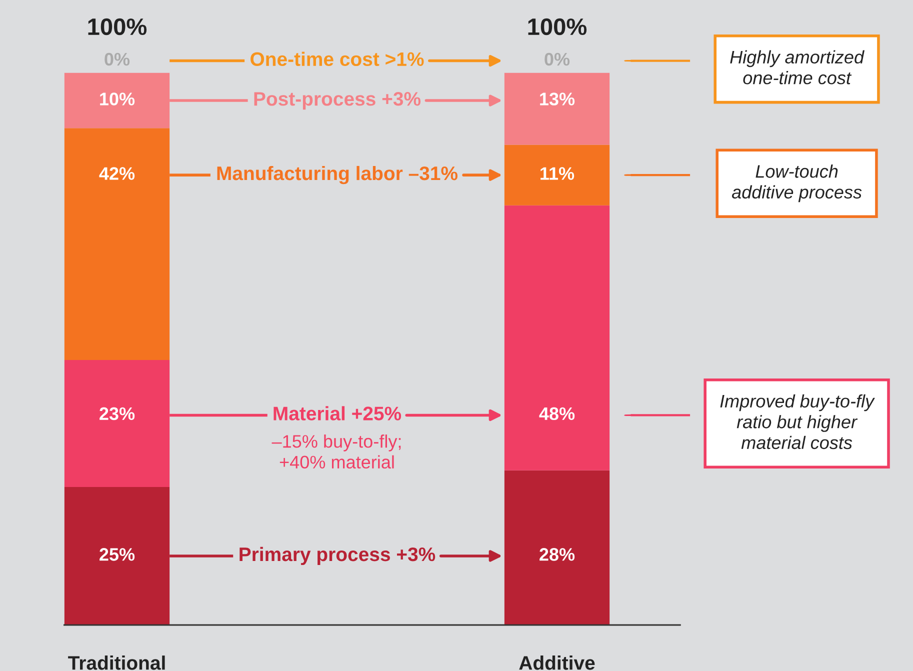 The image size is (913, 671). What do you see at coordinates (336, 451) in the screenshot?
I see `annotation: –15% buy-to-fly; +40% material` at bounding box center [336, 451].